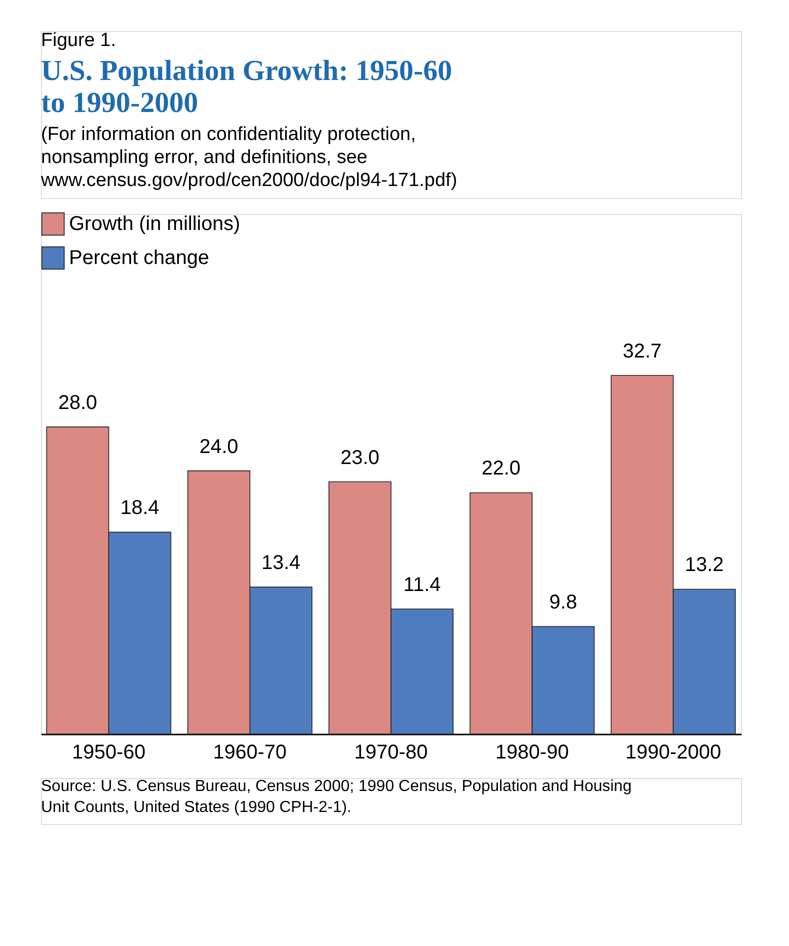 This screenshot has height=946, width=789. What do you see at coordinates (78, 403) in the screenshot?
I see `data-label: 28.0` at bounding box center [78, 403].